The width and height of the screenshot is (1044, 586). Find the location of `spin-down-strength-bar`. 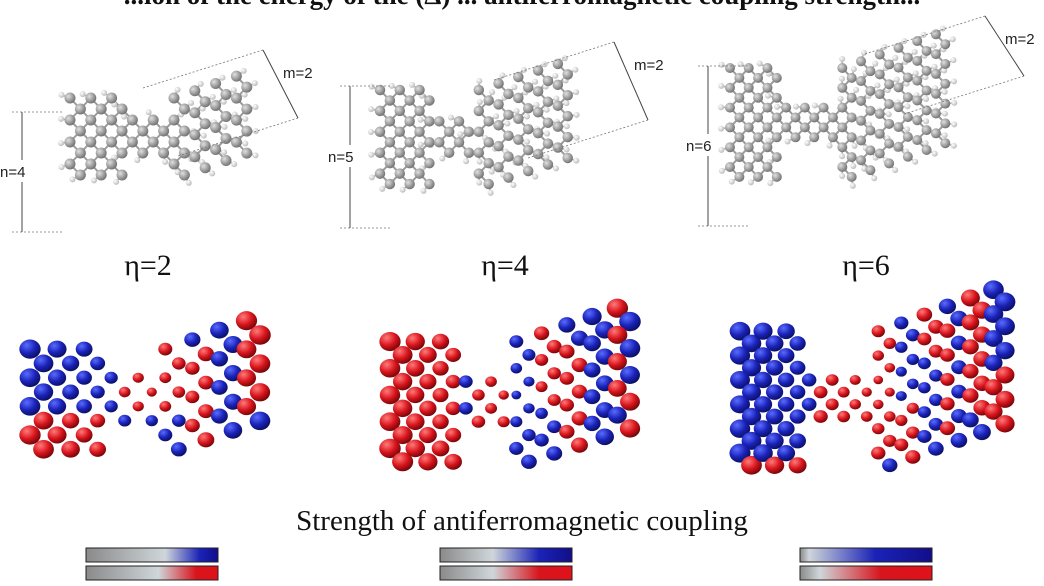

spin-down-strength-bar is located at coordinates (866, 573).